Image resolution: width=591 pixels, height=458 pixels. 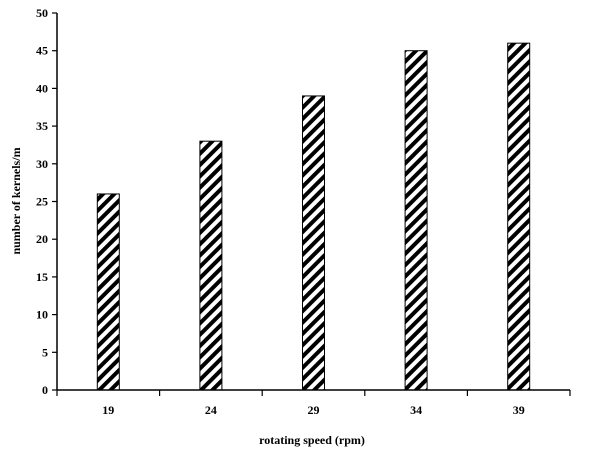 I want to click on y-tick-label-35: 35, so click(x=42, y=126).